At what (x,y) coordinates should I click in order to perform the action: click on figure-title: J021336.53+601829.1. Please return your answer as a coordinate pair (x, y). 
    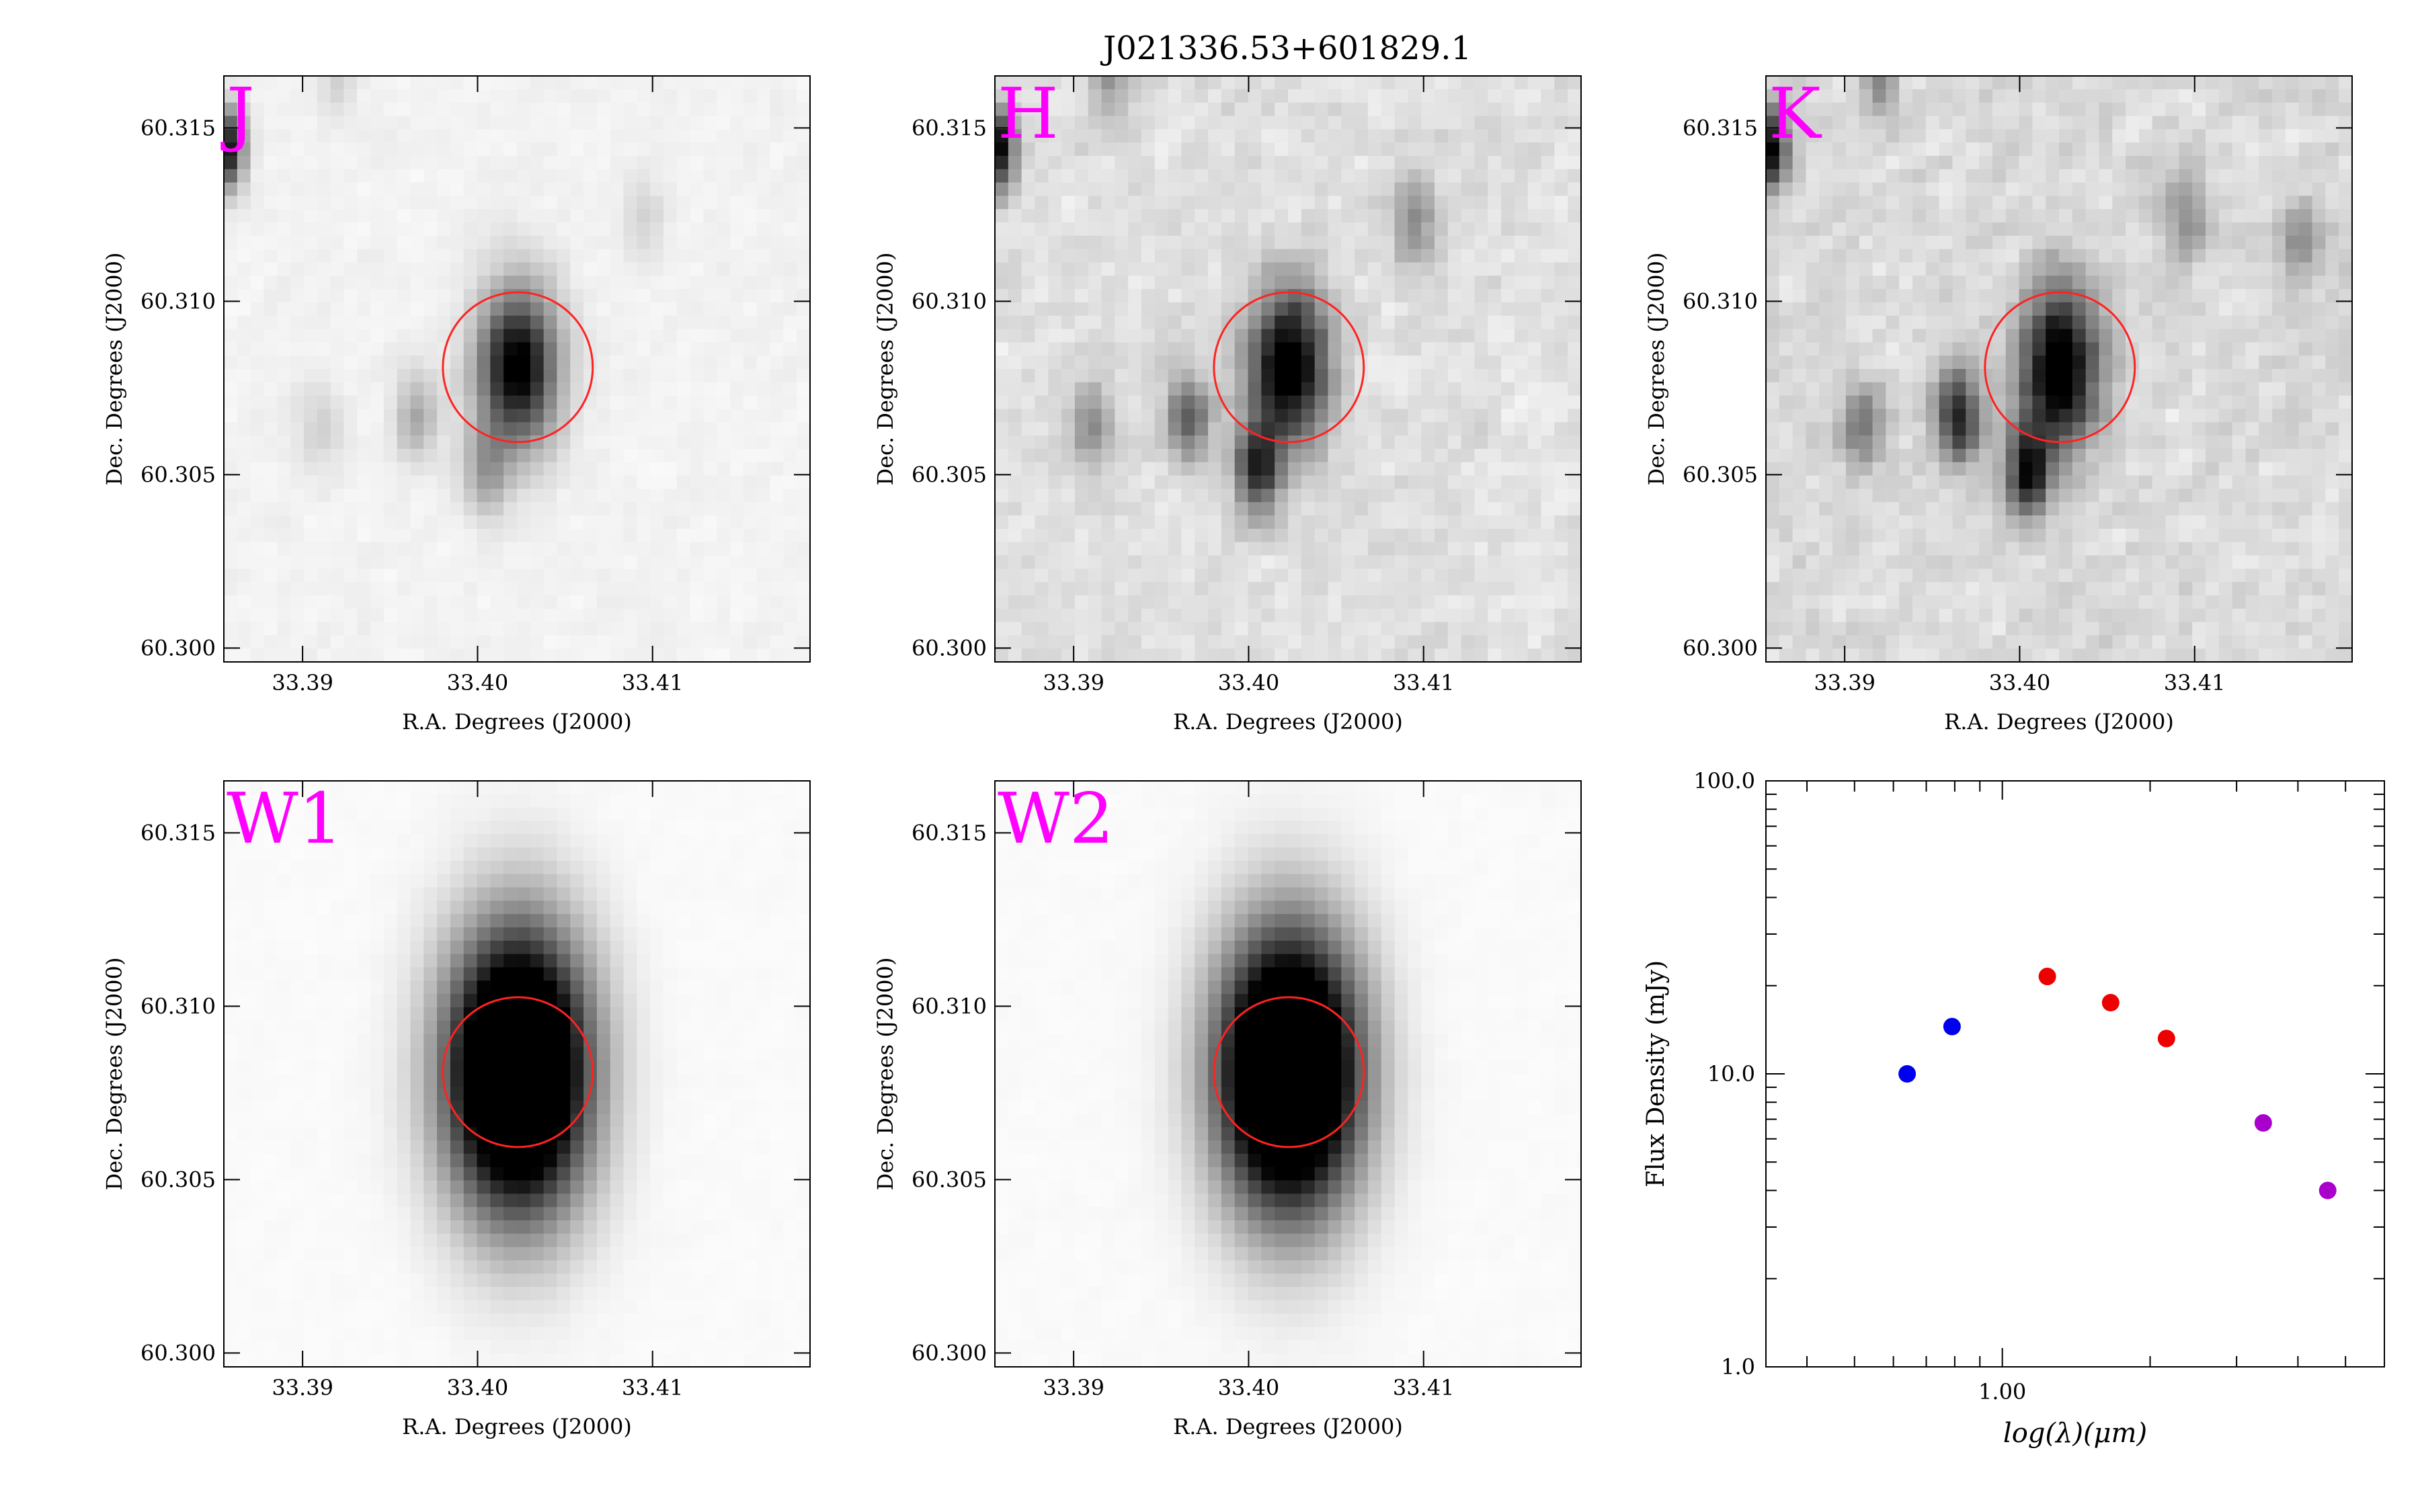
    Looking at the image, I should click on (1285, 49).